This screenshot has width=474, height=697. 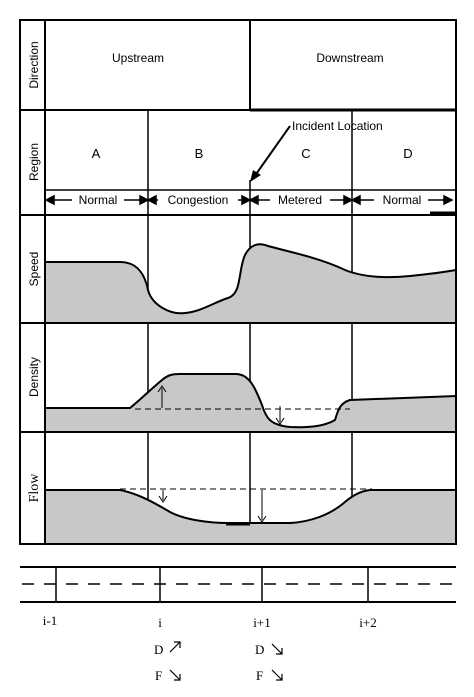 What do you see at coordinates (34, 162) in the screenshot?
I see `row-label-region: Region` at bounding box center [34, 162].